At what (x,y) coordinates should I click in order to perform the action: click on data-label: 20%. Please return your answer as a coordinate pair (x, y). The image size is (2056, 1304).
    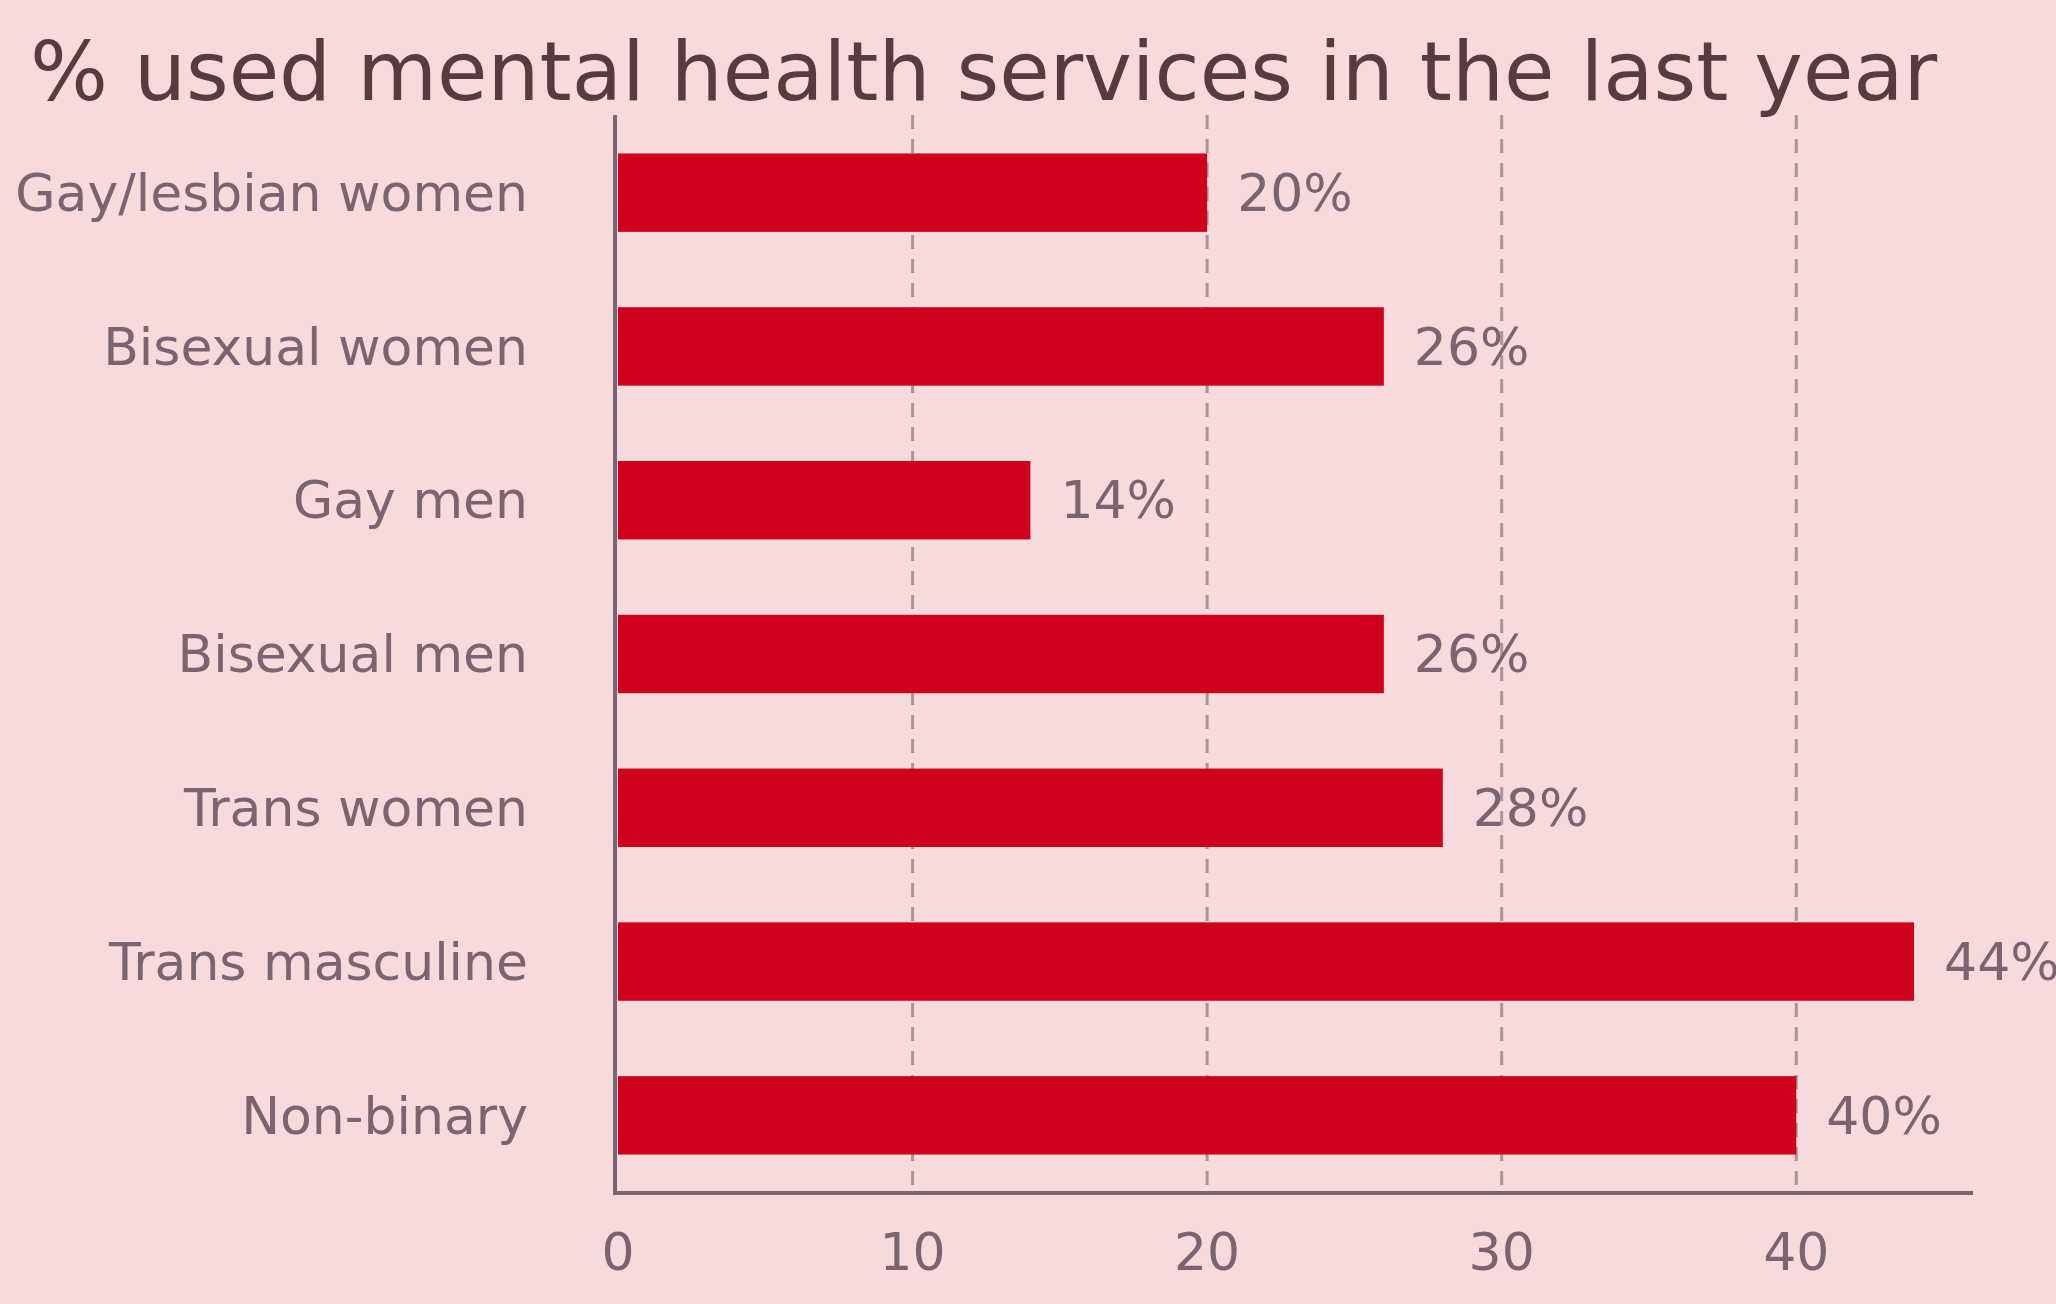
    Looking at the image, I should click on (1295, 192).